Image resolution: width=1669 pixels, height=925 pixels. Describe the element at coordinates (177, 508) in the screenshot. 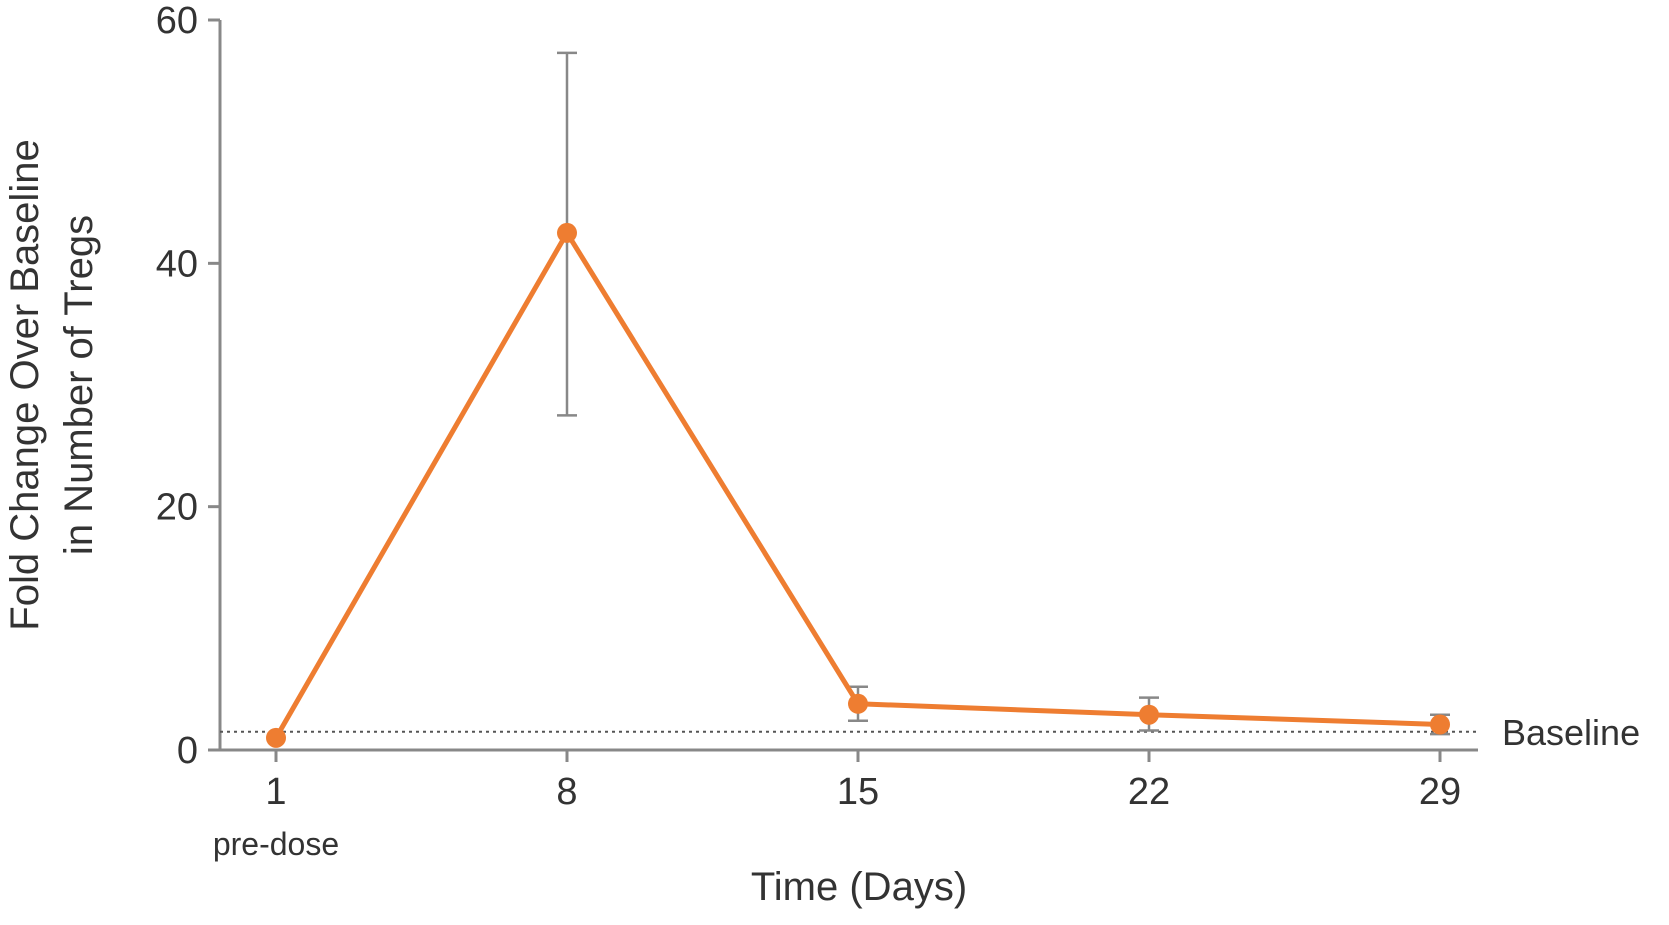

I see `y-tick-label: 20` at that location.